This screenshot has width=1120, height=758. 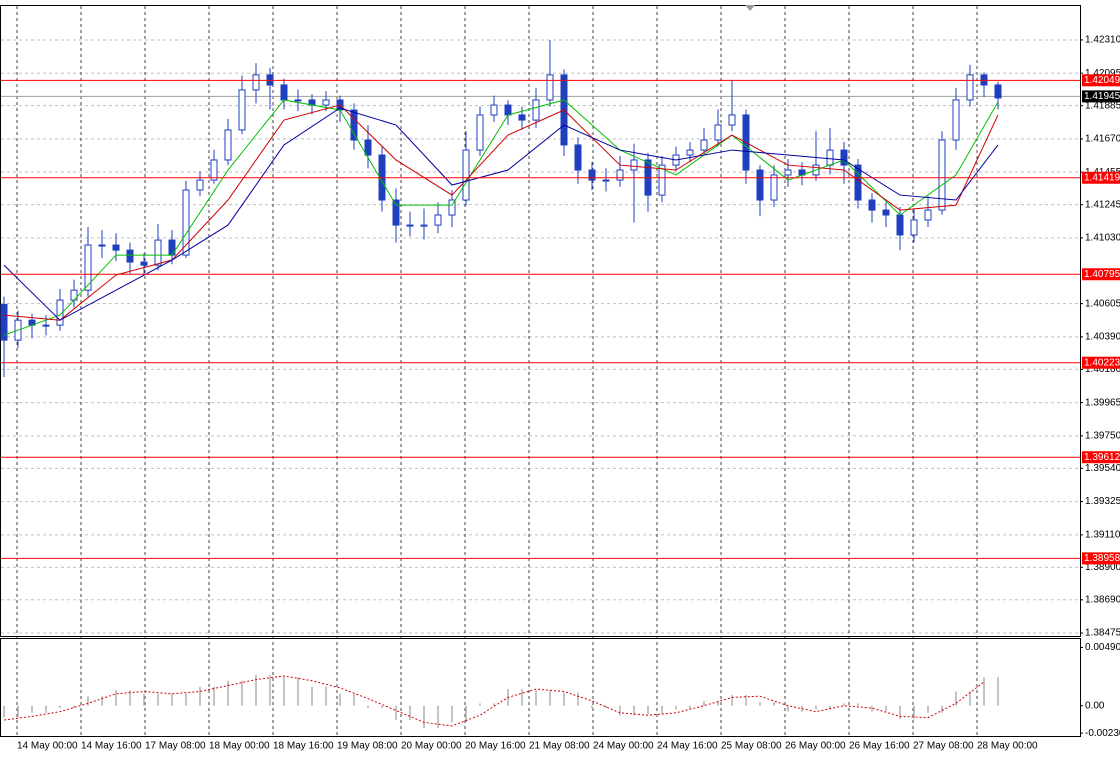 What do you see at coordinates (431, 746) in the screenshot?
I see `x-tick-label: 20 May 00:00` at bounding box center [431, 746].